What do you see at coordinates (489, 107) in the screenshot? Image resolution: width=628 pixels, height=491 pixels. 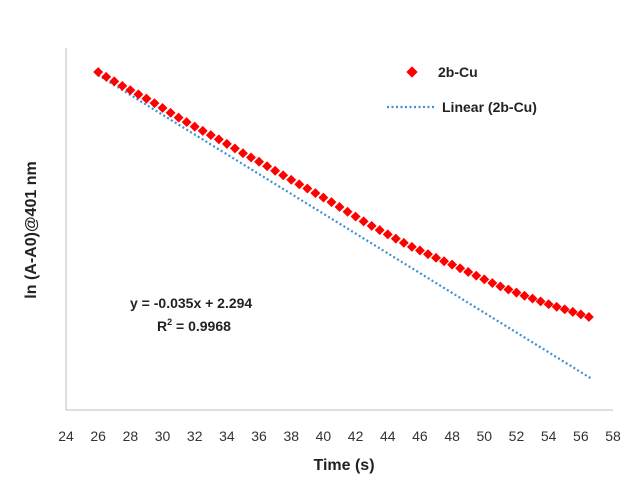 I see `legend-label-trendline: Linear (2b-Cu)` at bounding box center [489, 107].